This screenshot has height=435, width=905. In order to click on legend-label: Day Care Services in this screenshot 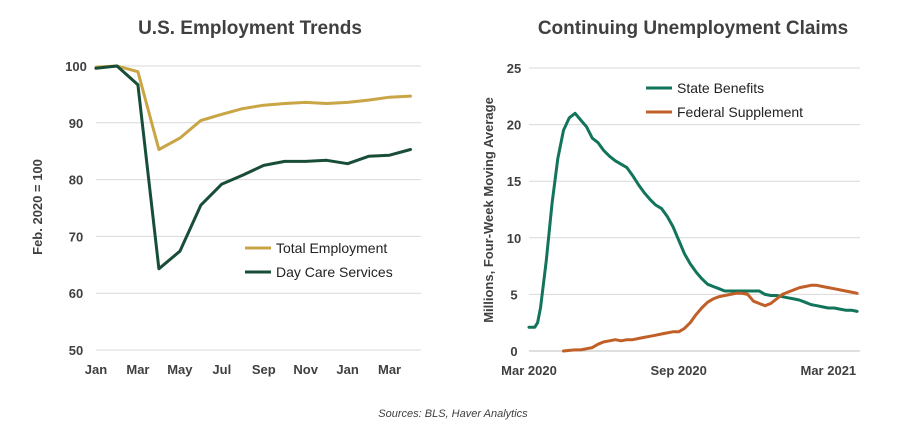, I will do `click(334, 272)`.